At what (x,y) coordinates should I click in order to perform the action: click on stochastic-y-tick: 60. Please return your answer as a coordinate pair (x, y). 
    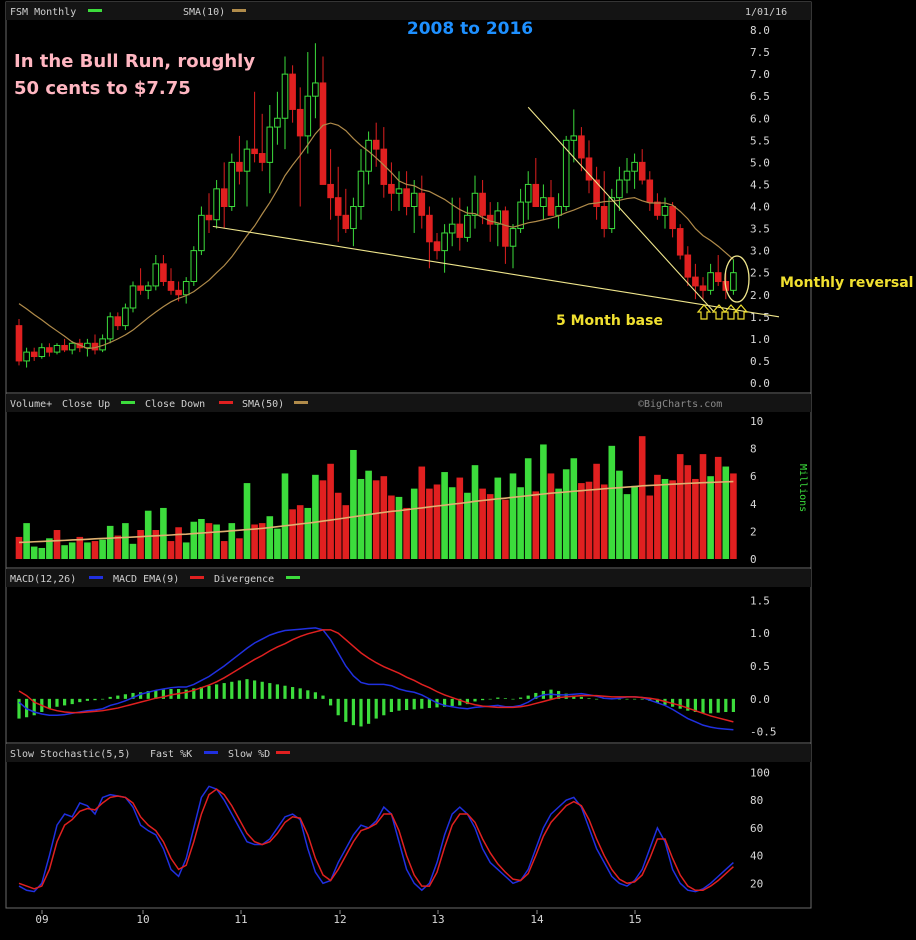
    Looking at the image, I should click on (756, 828).